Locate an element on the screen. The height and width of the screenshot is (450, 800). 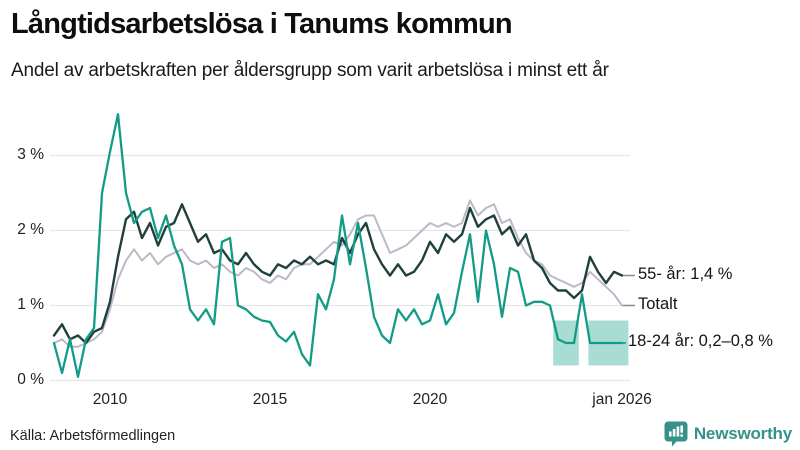
x-axis-tick-label: 2015 is located at coordinates (270, 399).